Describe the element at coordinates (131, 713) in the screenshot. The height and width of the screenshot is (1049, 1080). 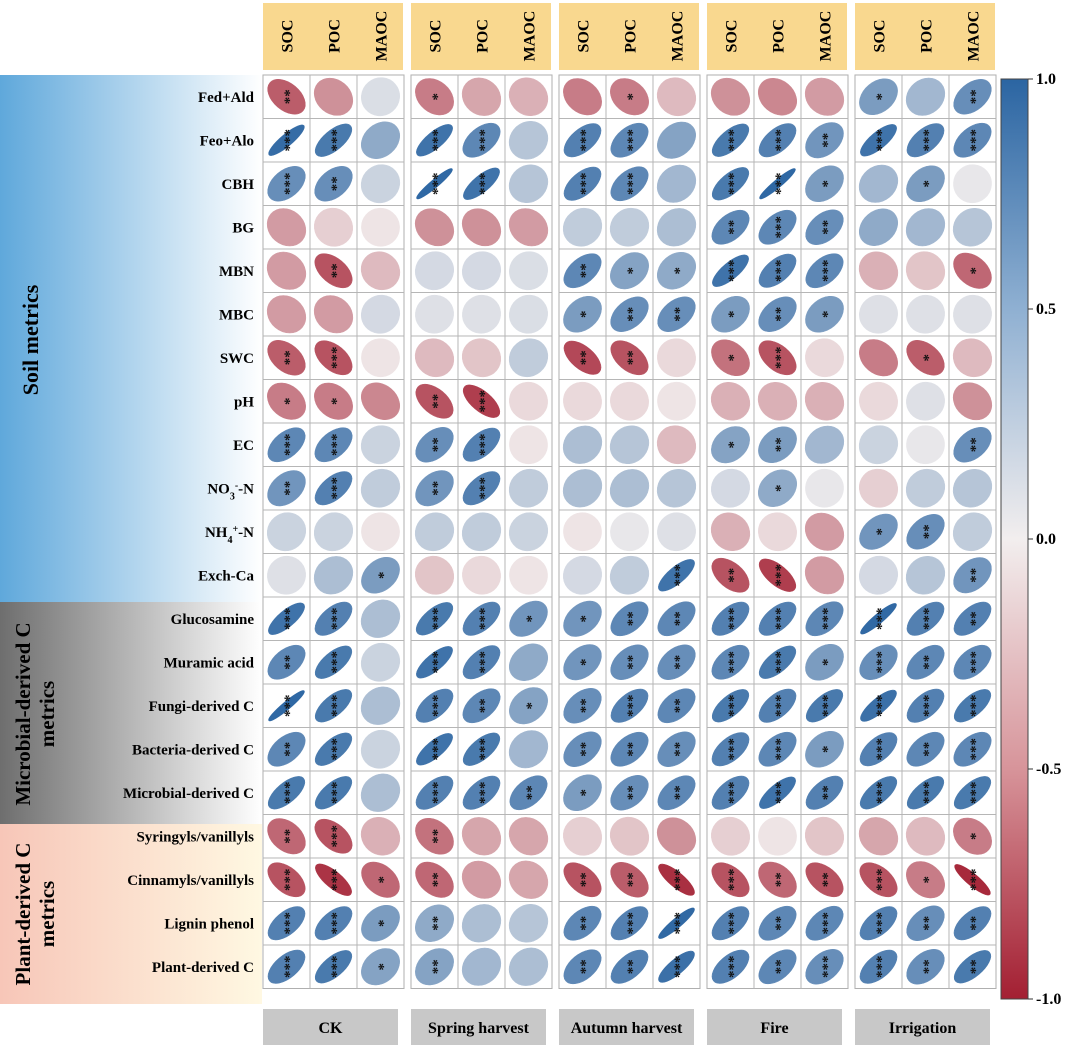
I see `microbial-metrics-band` at that location.